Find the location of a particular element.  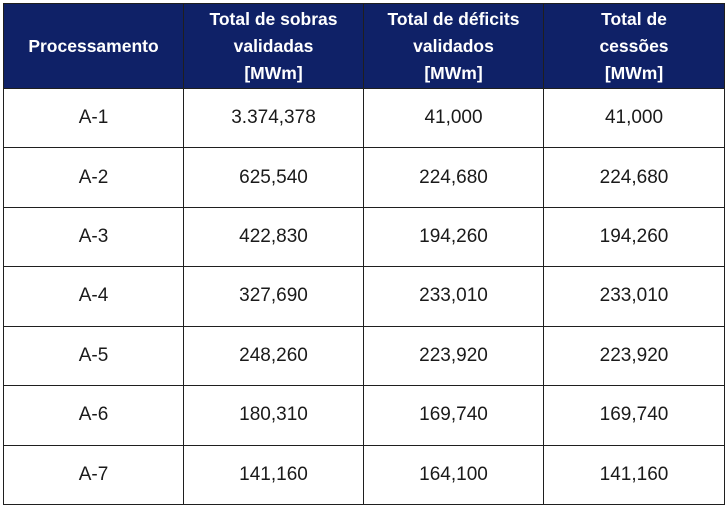

cell-sobras: 141,160 is located at coordinates (273, 475).